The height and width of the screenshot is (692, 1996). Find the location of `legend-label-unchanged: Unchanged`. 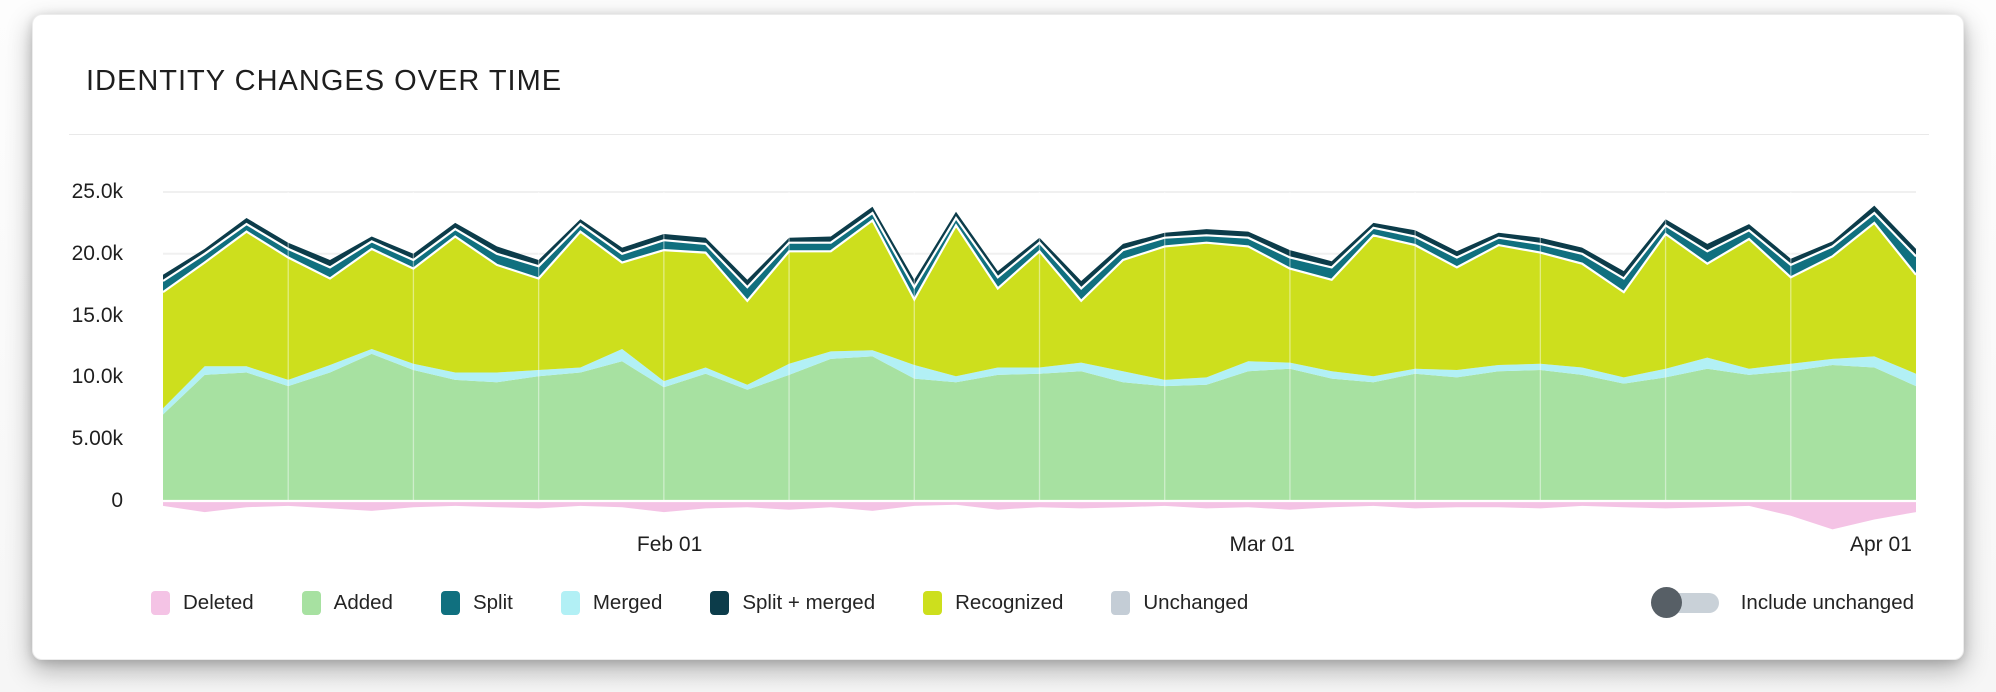

legend-label-unchanged: Unchanged is located at coordinates (1196, 602).